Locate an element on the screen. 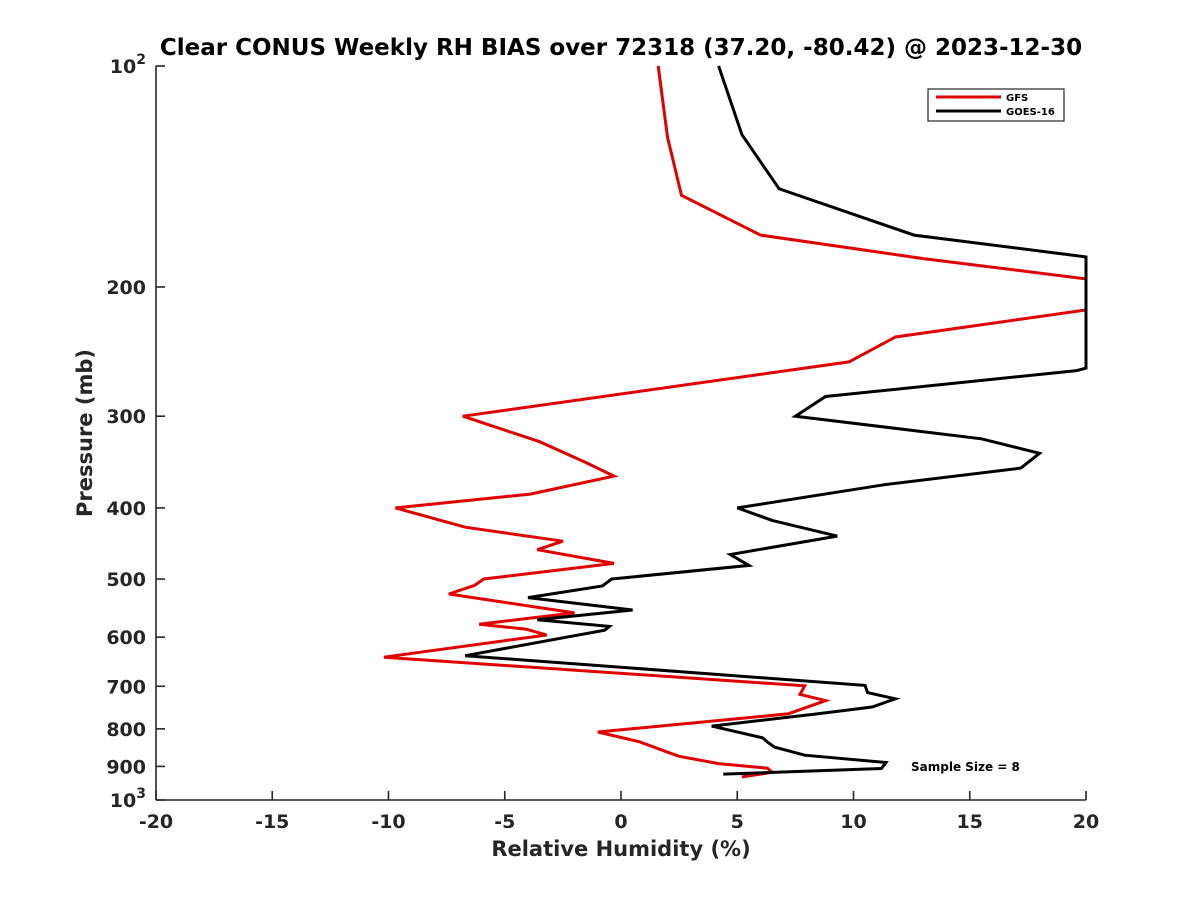 This screenshot has width=1200, height=900. y-tick-label: 500 is located at coordinates (126, 580).